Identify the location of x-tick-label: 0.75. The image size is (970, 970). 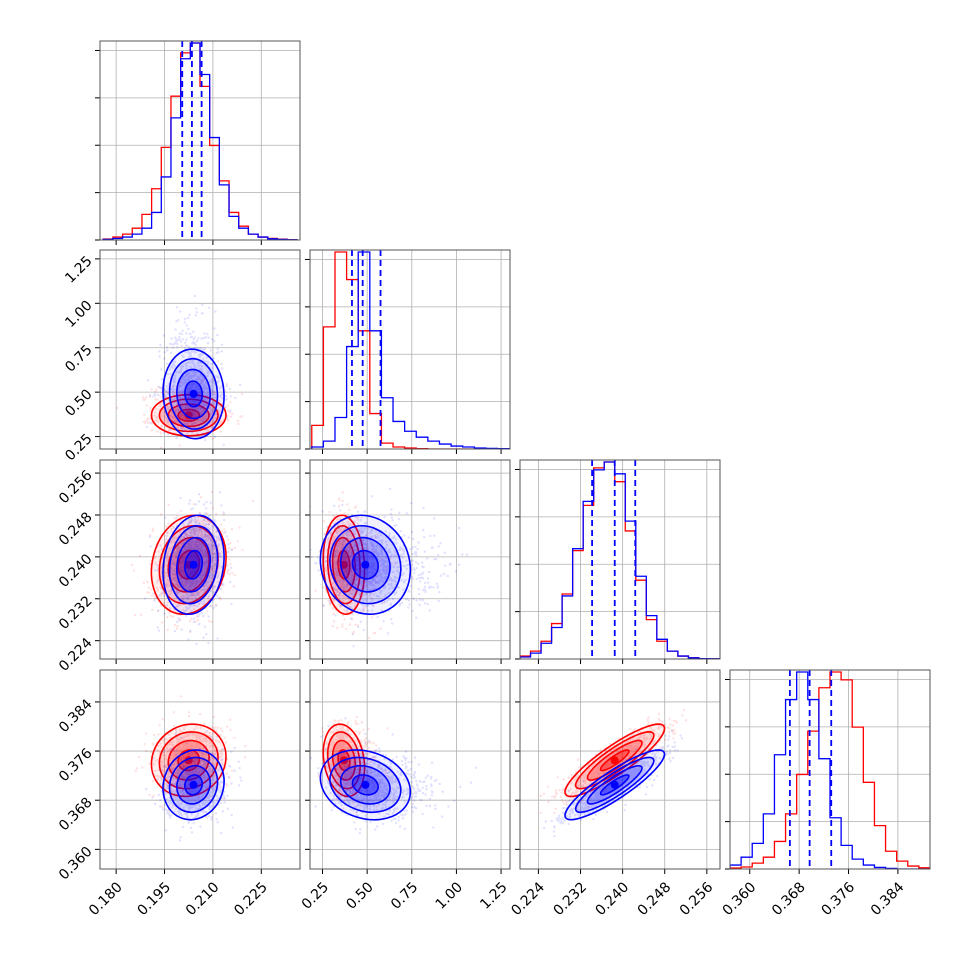
(404, 895).